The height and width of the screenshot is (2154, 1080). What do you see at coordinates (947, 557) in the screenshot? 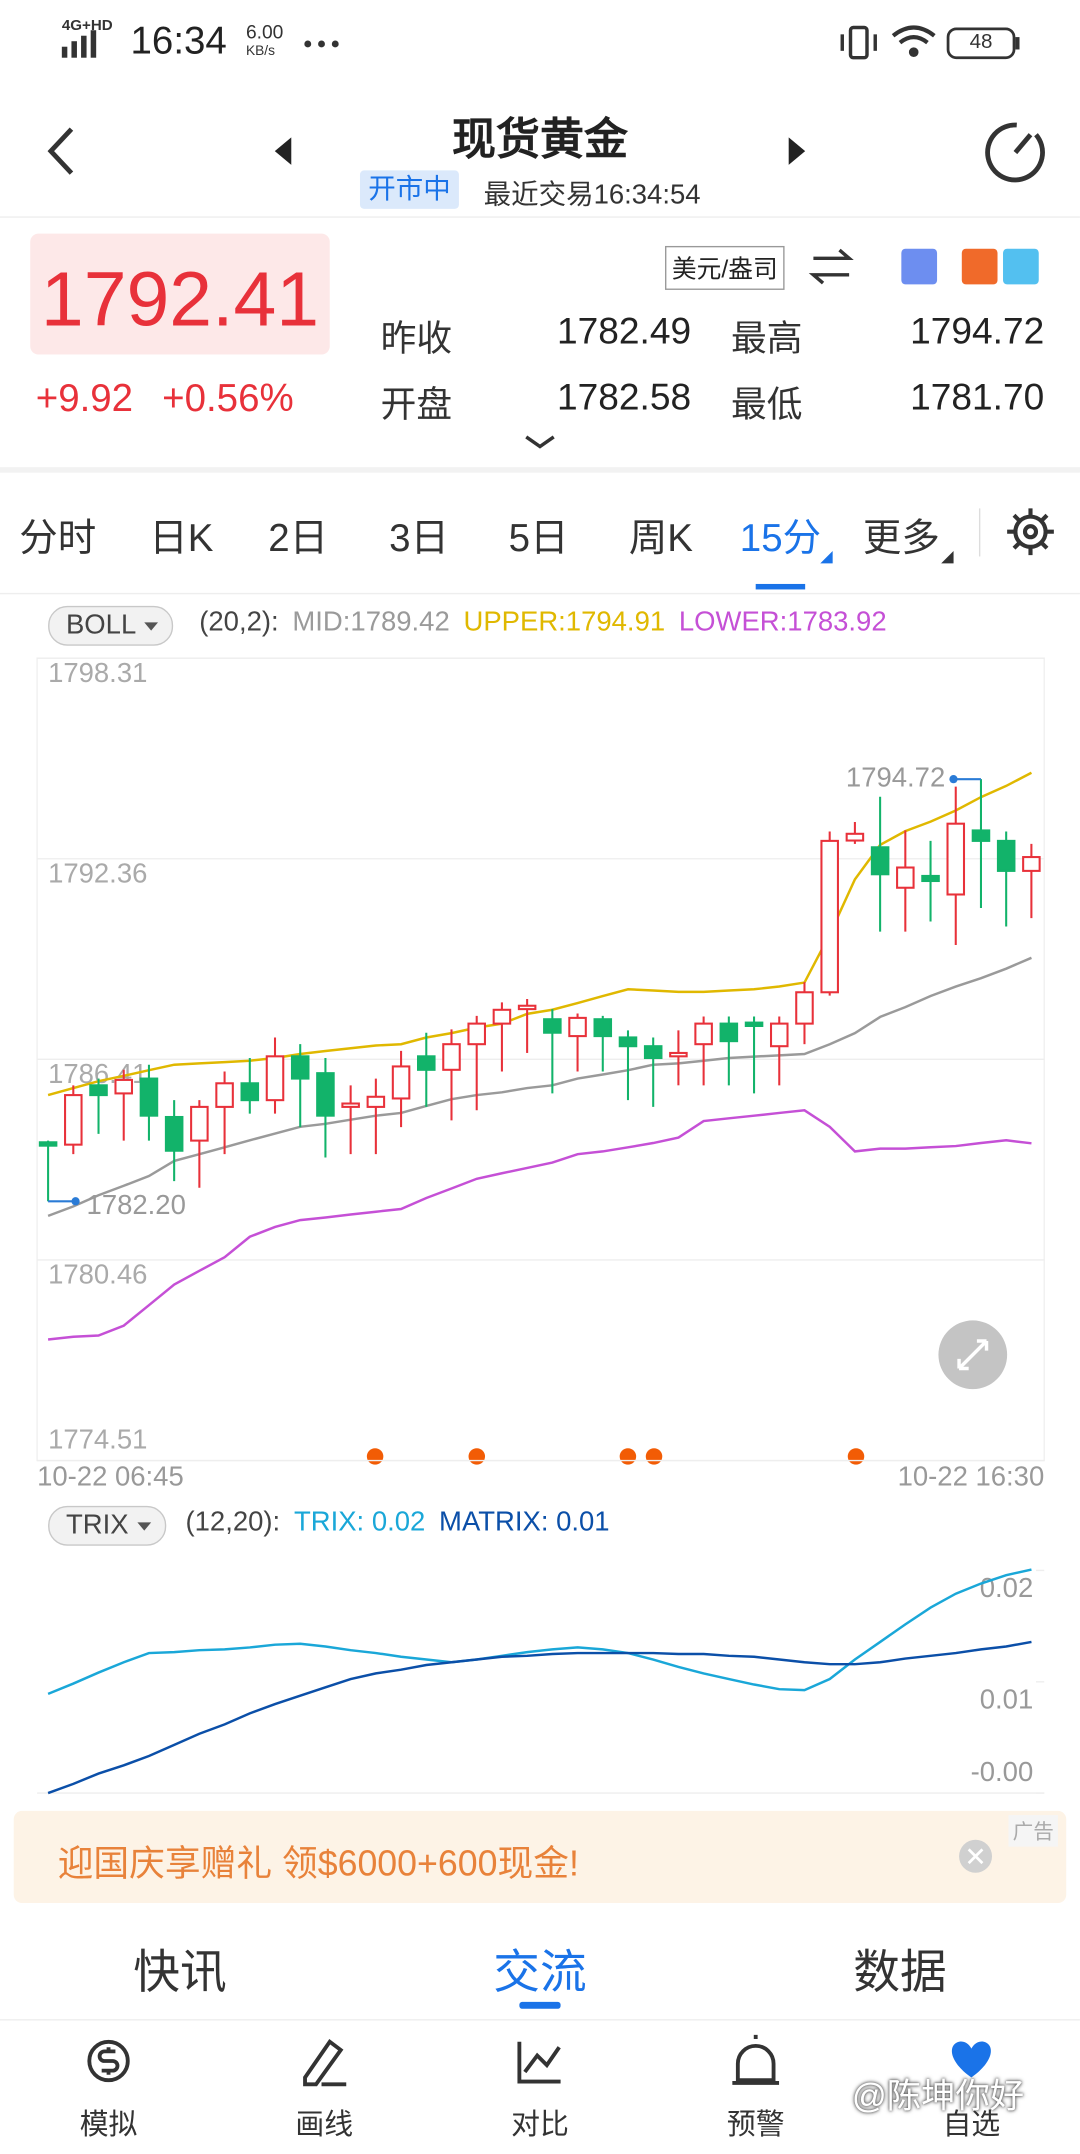
I see `dropdown-mark` at bounding box center [947, 557].